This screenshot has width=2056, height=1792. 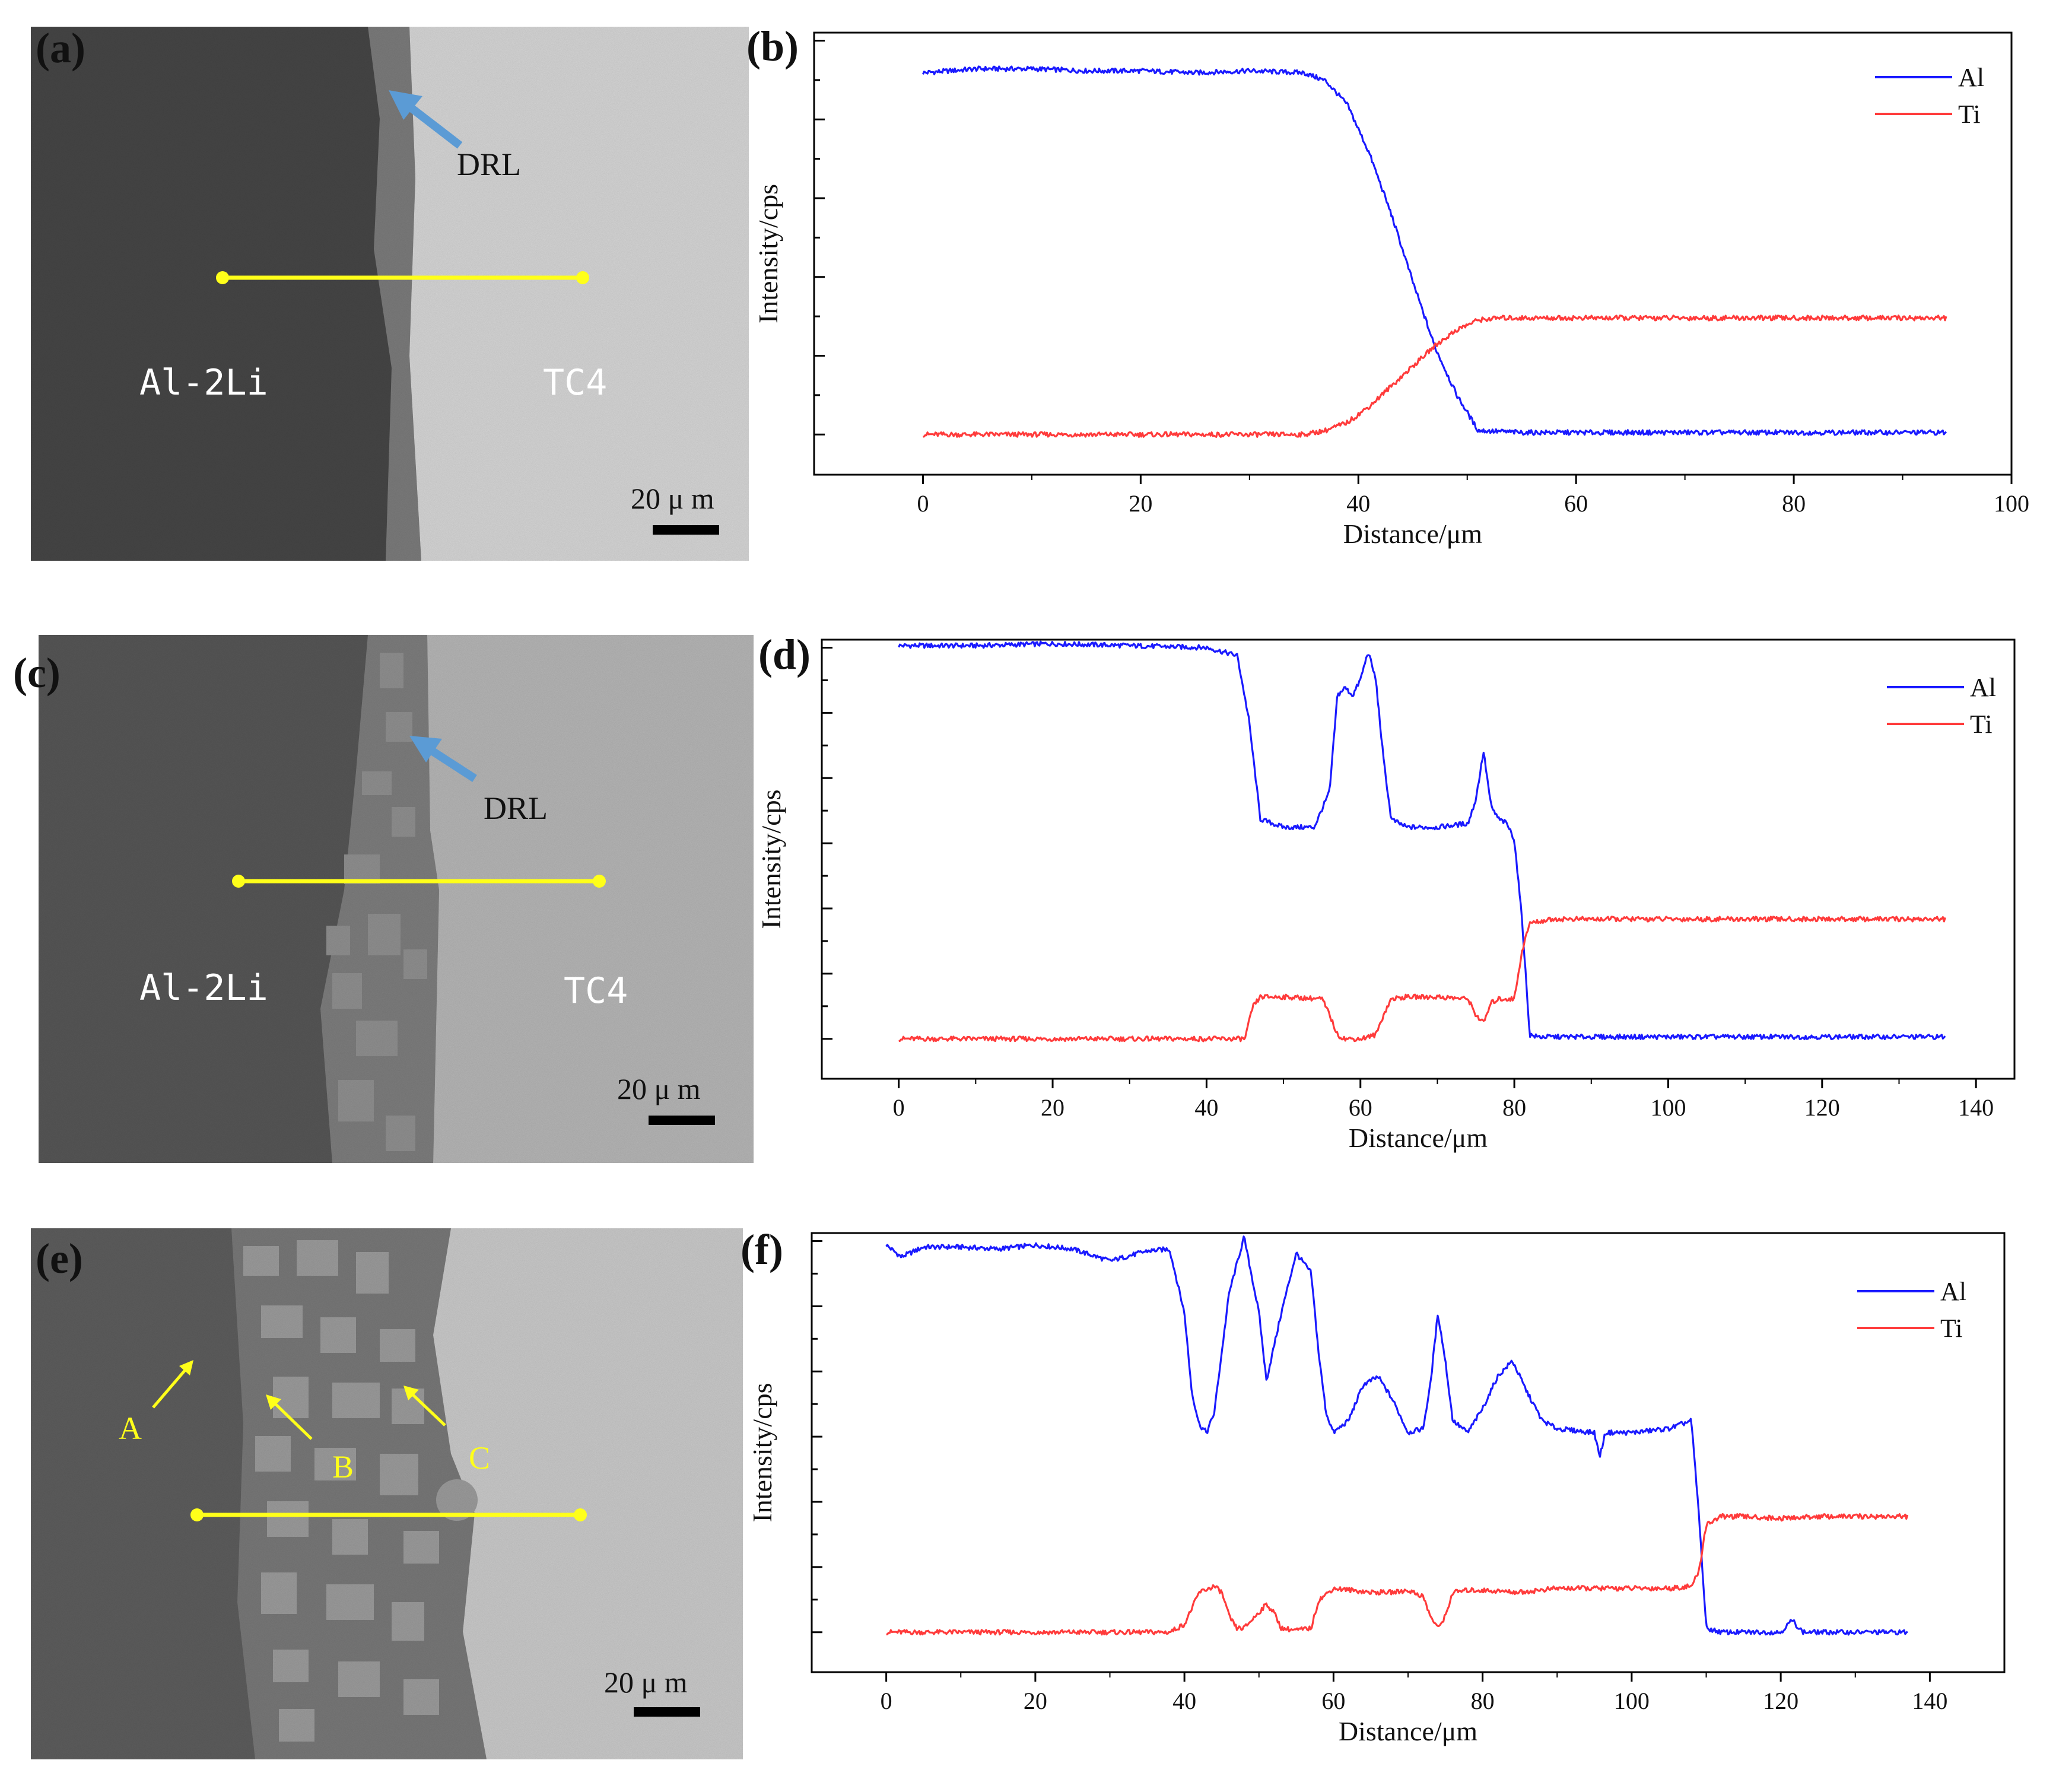 I want to click on point-b-arrow, so click(x=292, y=1420).